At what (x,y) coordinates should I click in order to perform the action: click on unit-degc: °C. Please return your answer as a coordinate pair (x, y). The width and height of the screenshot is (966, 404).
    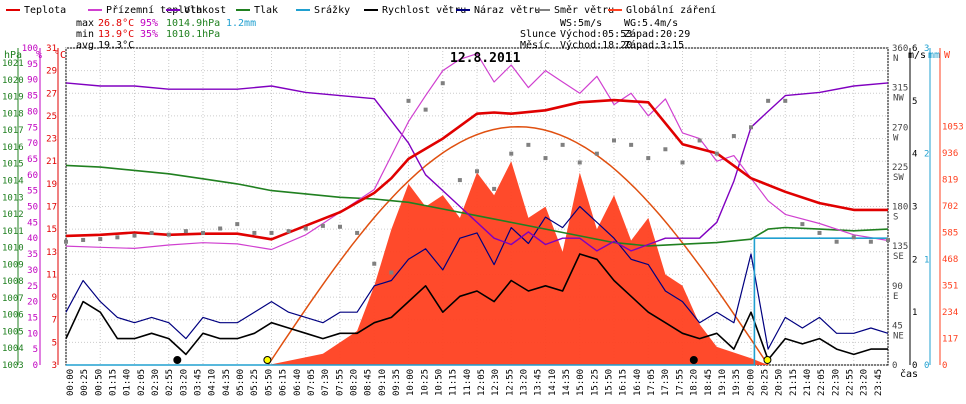
    Looking at the image, I should click on (60, 55).